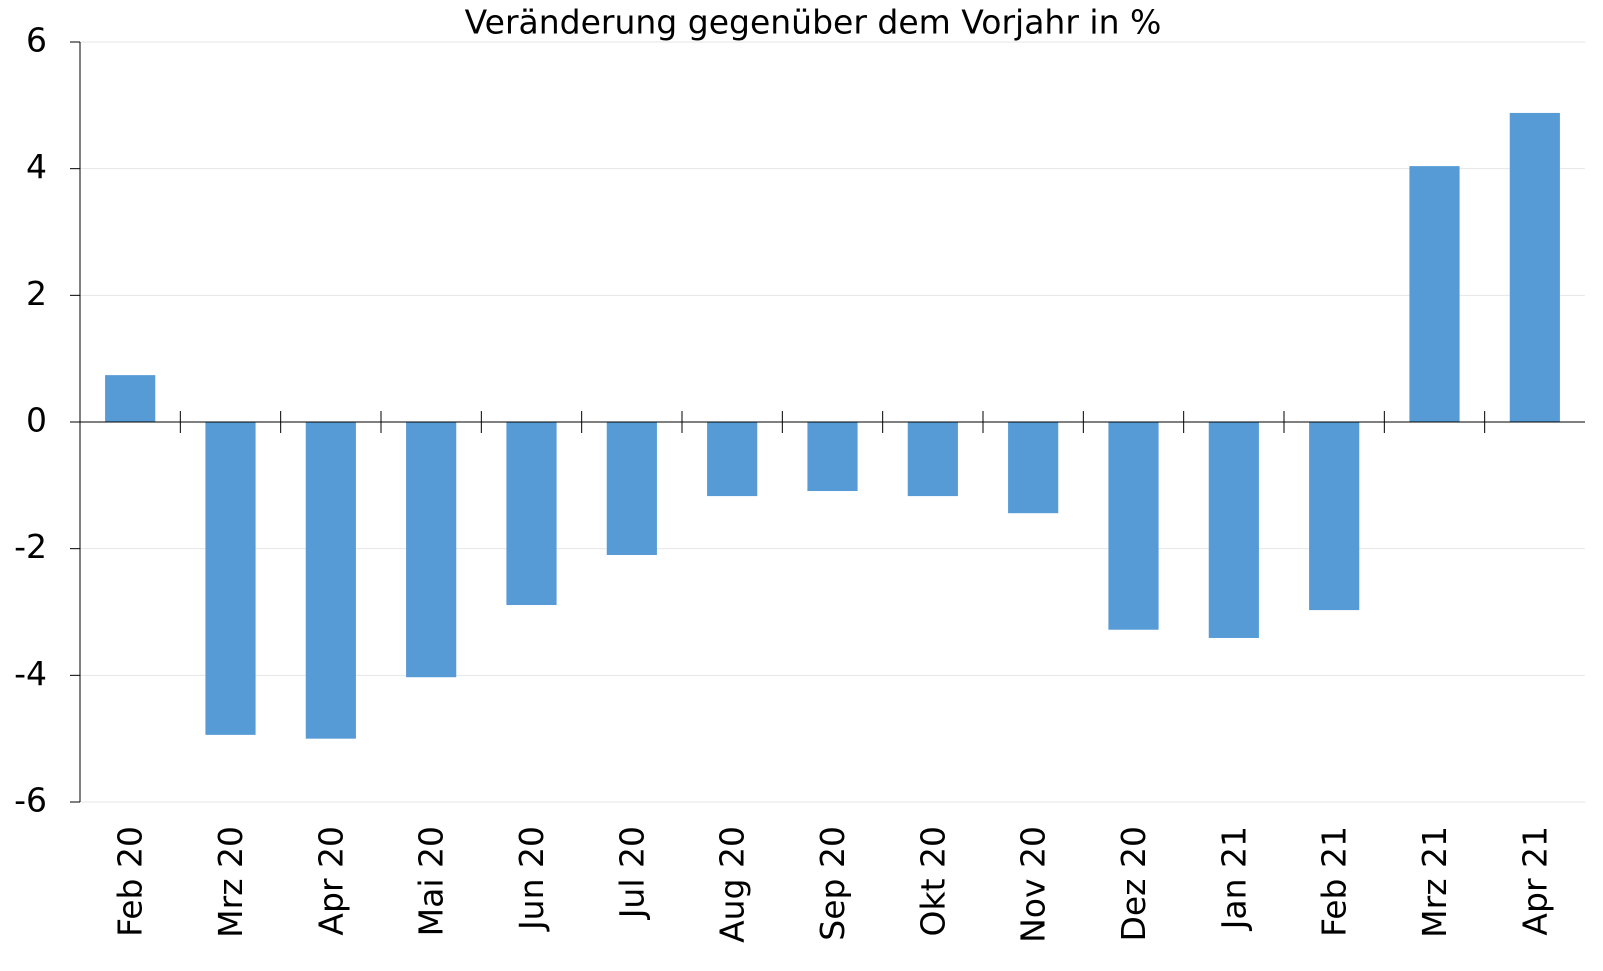  I want to click on x-tick-label: Feb 20, so click(130, 881).